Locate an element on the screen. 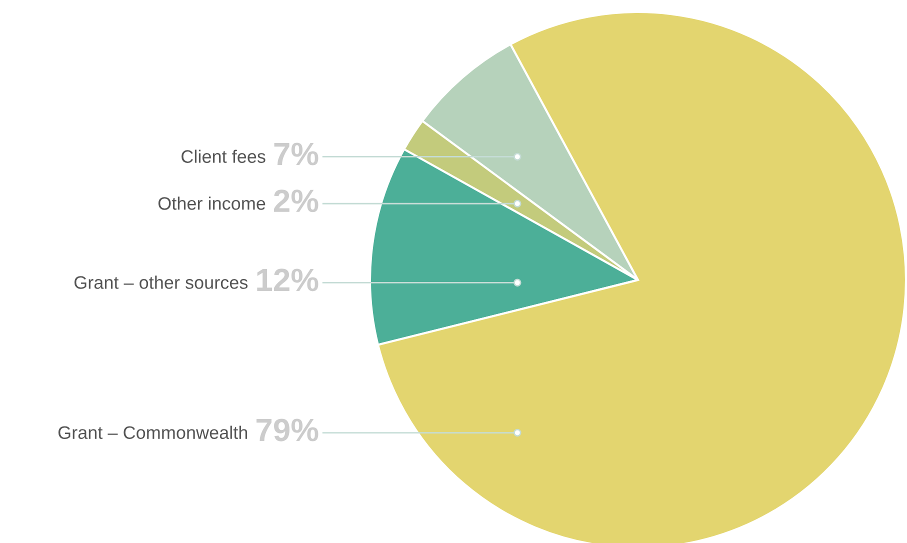 This screenshot has height=543, width=907. slice-label: Other income is located at coordinates (212, 203).